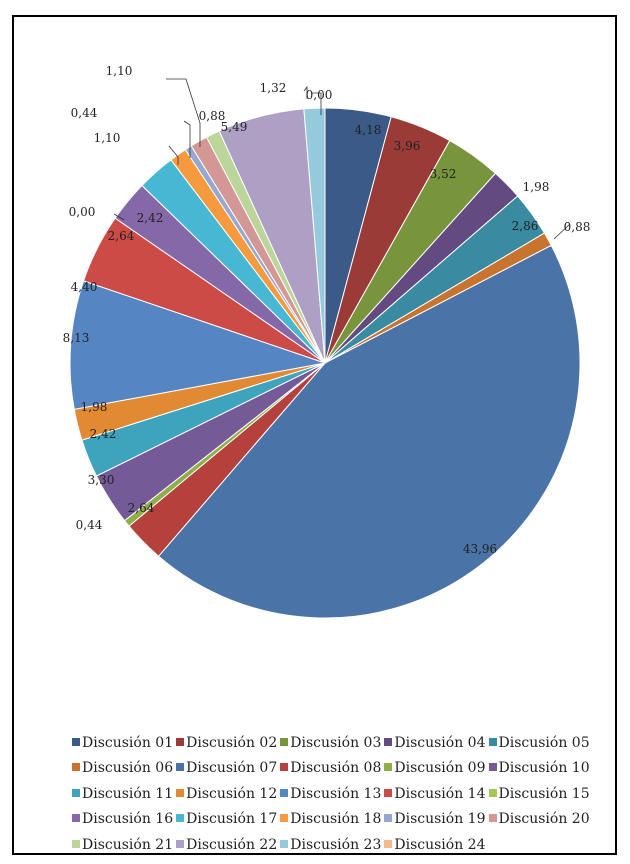  I want to click on legend-label: Discusión 14, so click(440, 793).